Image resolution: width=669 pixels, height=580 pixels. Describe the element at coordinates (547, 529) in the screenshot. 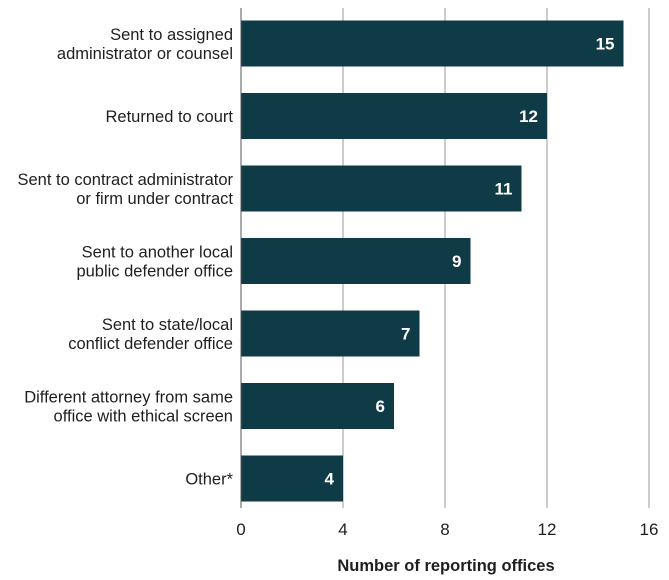

I see `x-tick-label: 12` at that location.